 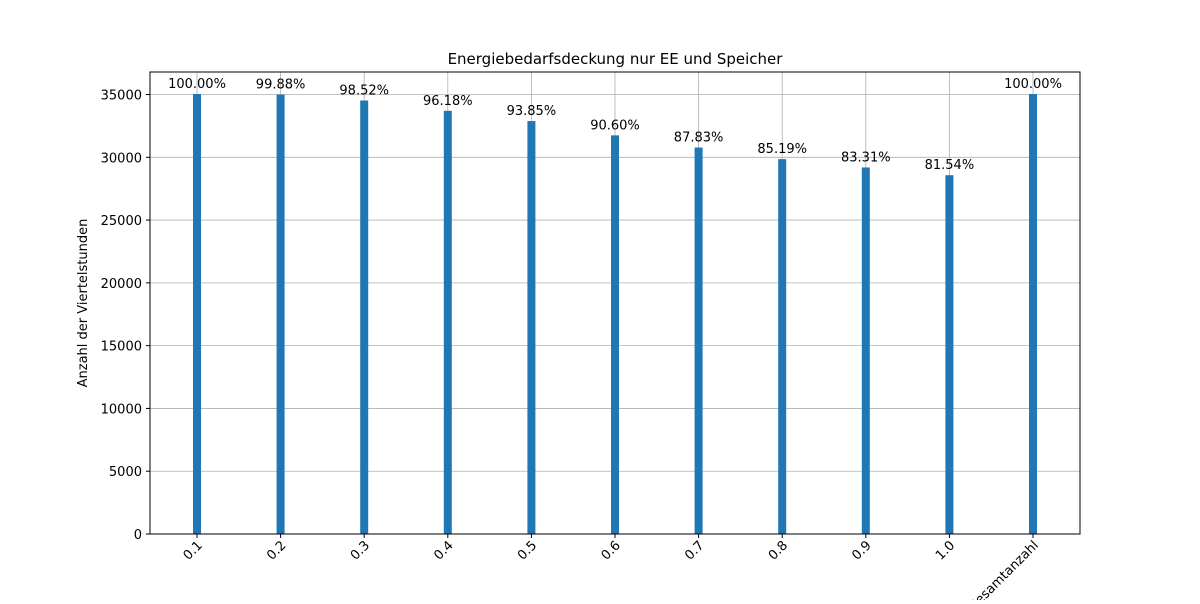 What do you see at coordinates (861, 550) in the screenshot?
I see `x-tick-label: 0.9` at bounding box center [861, 550].